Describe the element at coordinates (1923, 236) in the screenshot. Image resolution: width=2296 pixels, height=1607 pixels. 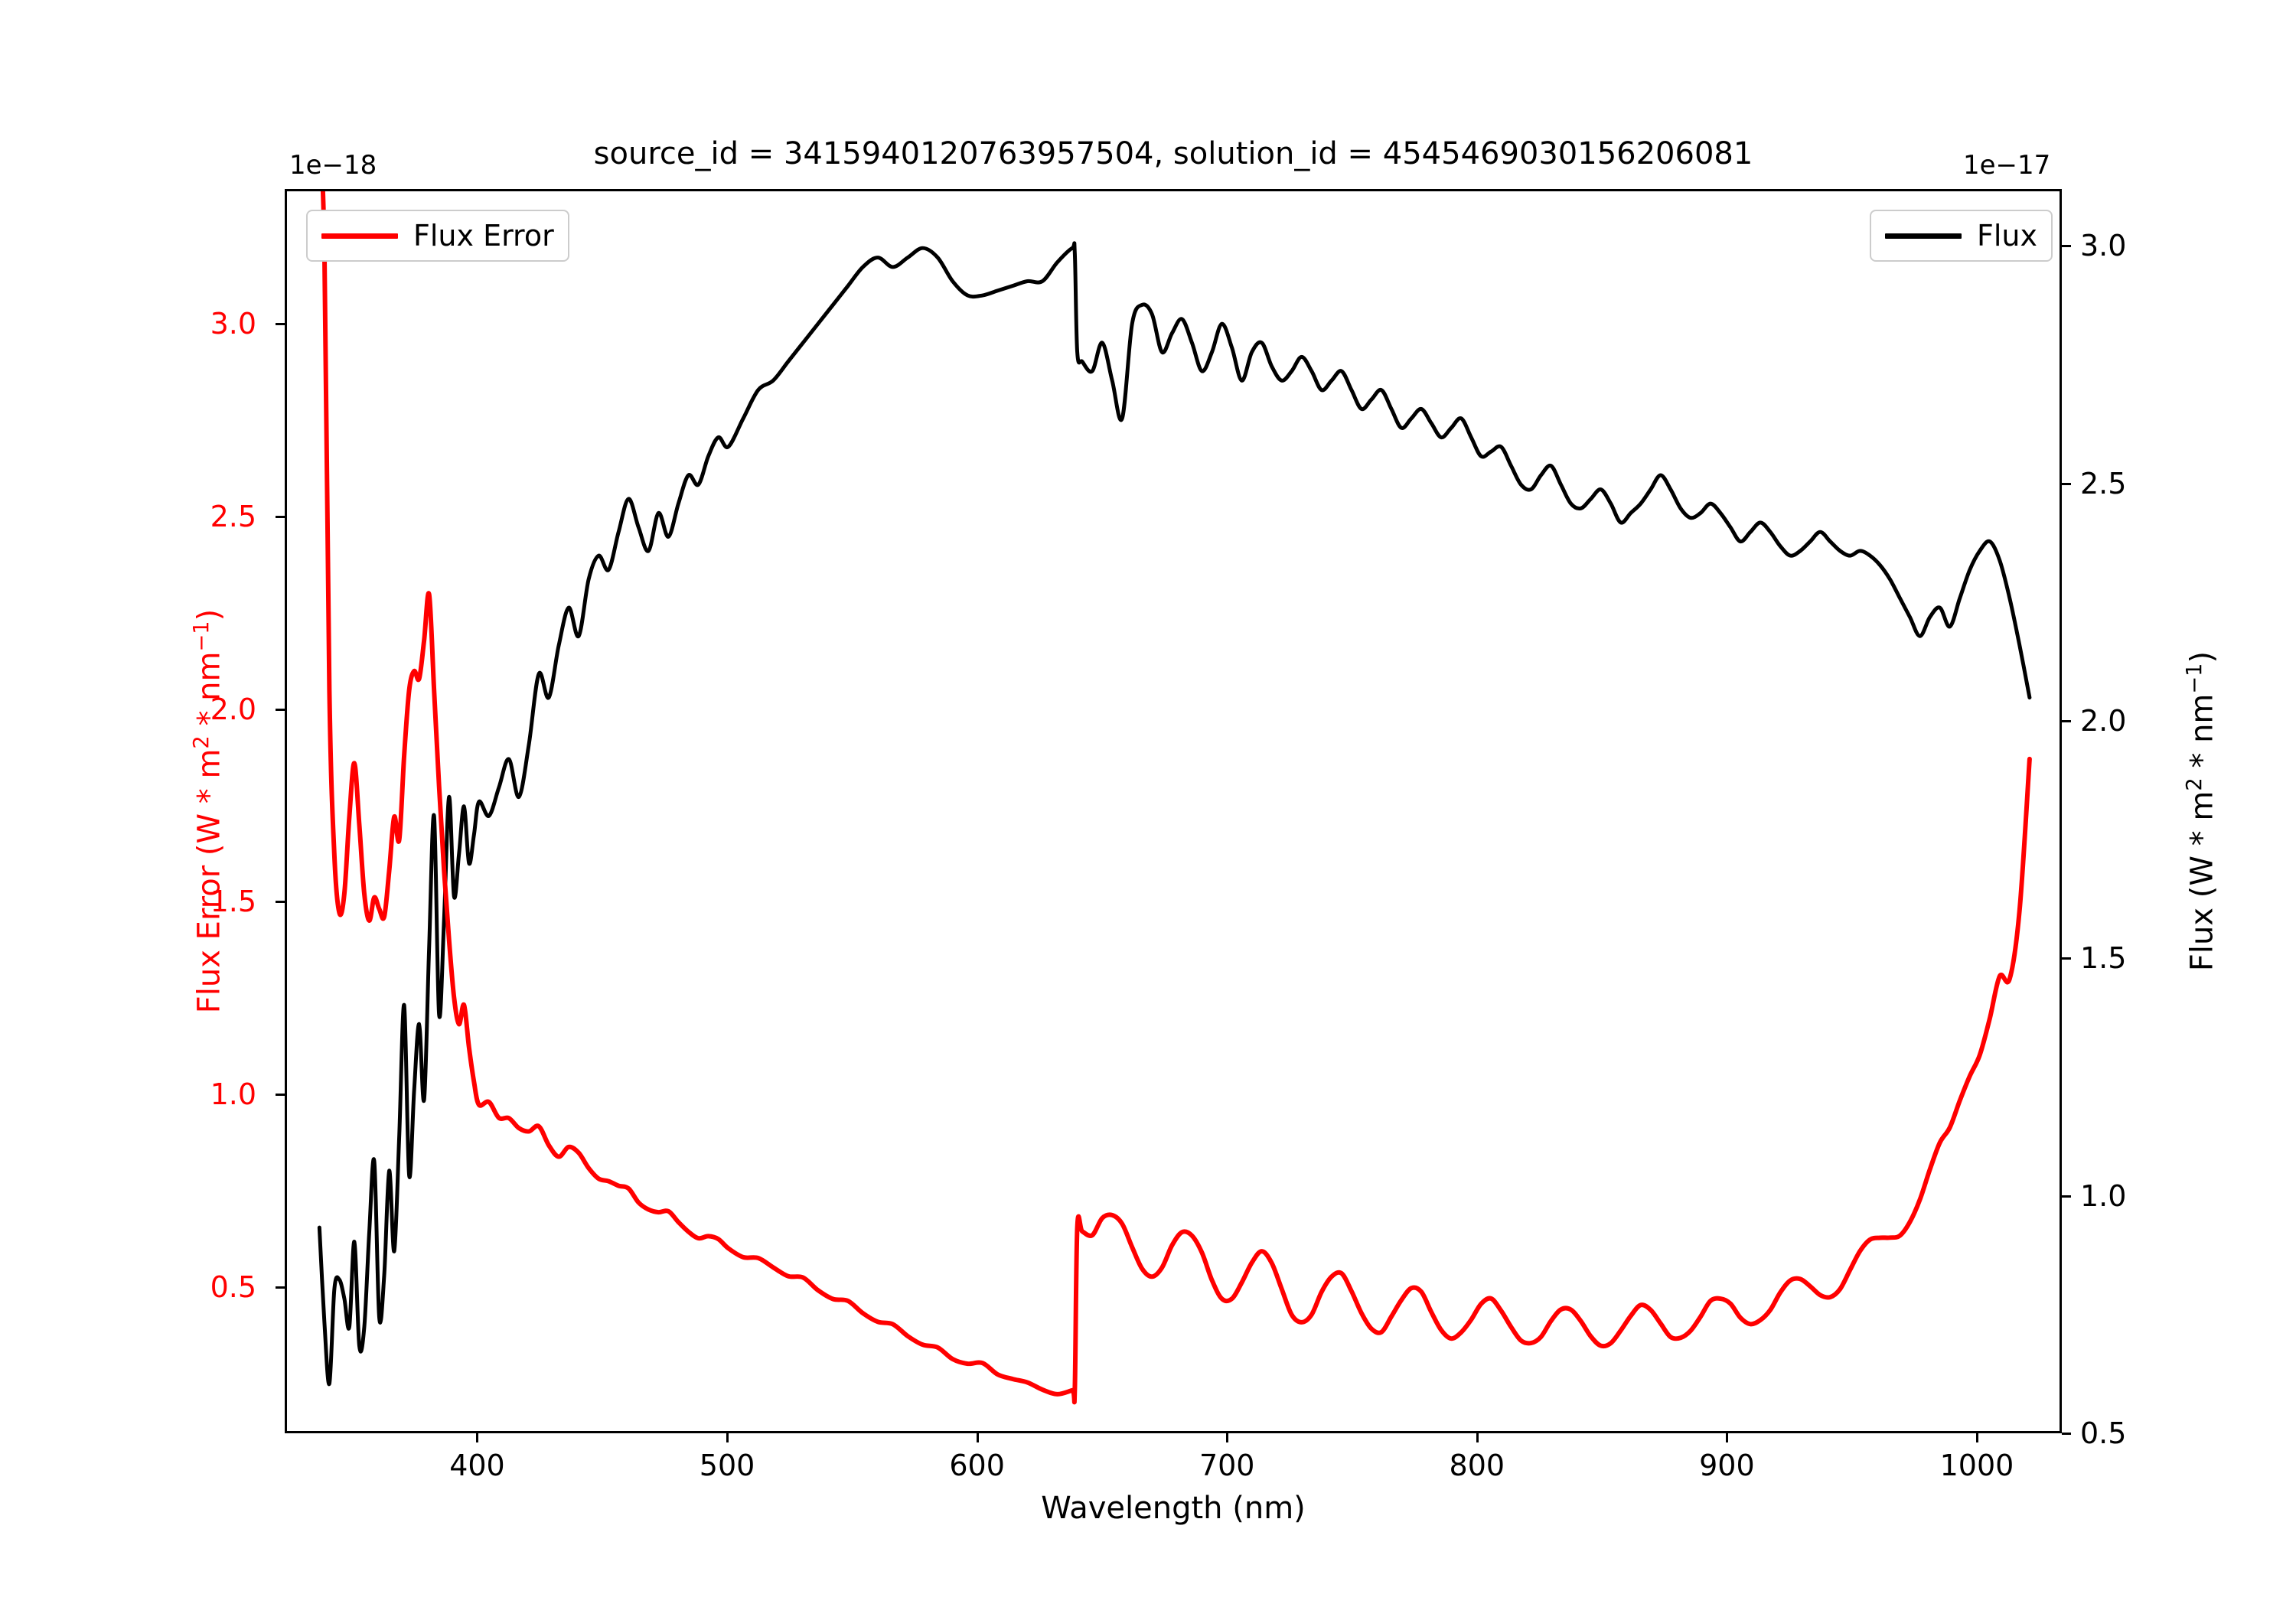
I see `legend-swatch-flux` at that location.